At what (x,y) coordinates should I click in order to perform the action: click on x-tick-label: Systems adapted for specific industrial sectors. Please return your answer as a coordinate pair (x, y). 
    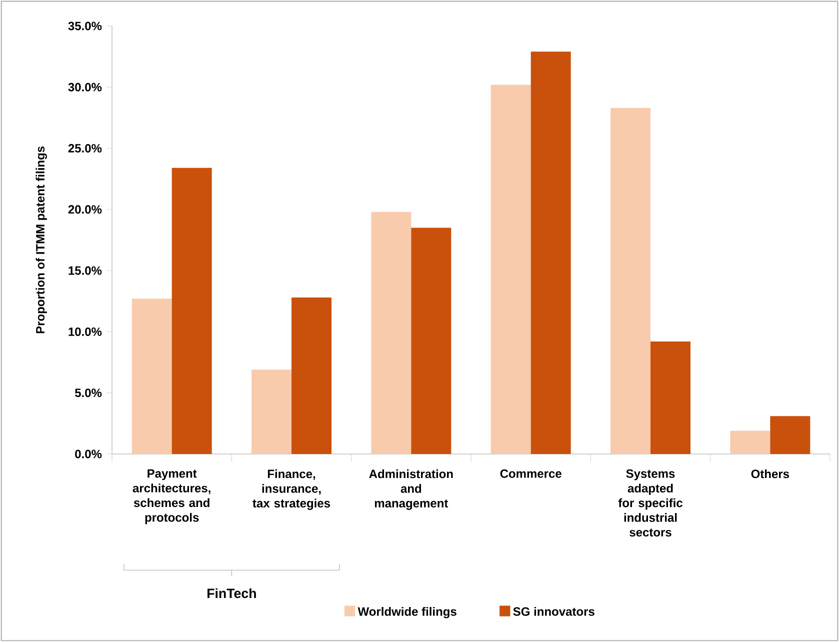
    Looking at the image, I should click on (650, 503).